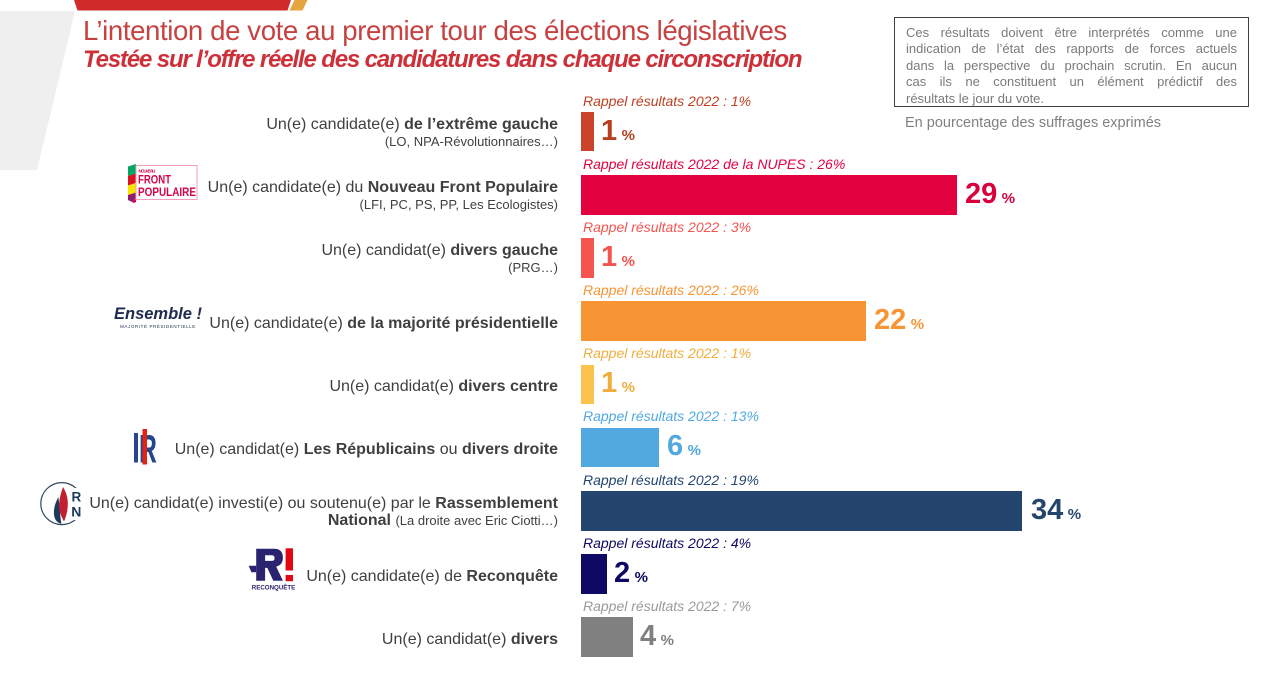 This screenshot has width=1261, height=675. What do you see at coordinates (76, 511) in the screenshot?
I see `svg-text: N` at bounding box center [76, 511].